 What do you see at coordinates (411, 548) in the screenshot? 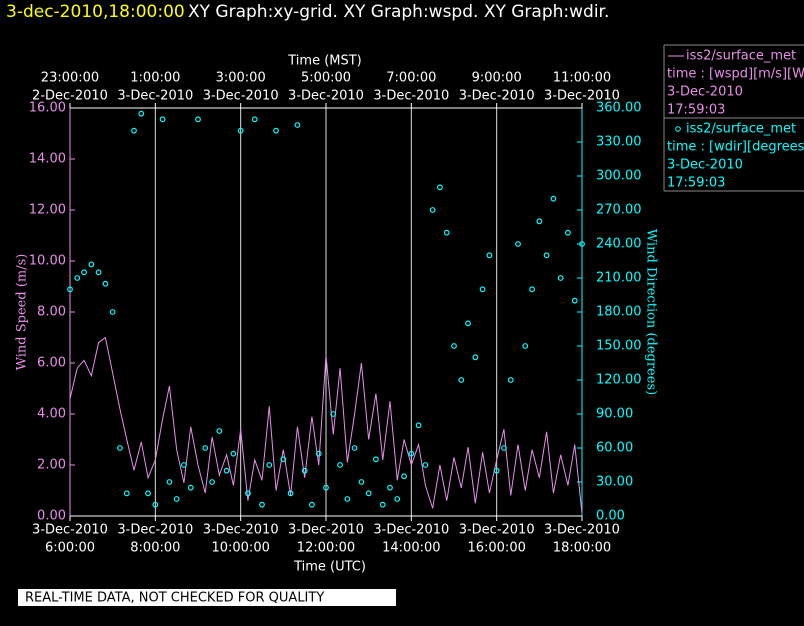
I see `x-tick-label: 14:00:00` at bounding box center [411, 548].